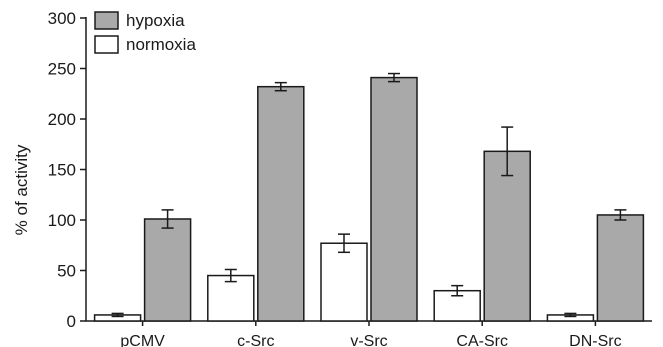 Image resolution: width=663 pixels, height=347 pixels. I want to click on y-tick-label: 50, so click(66, 271).